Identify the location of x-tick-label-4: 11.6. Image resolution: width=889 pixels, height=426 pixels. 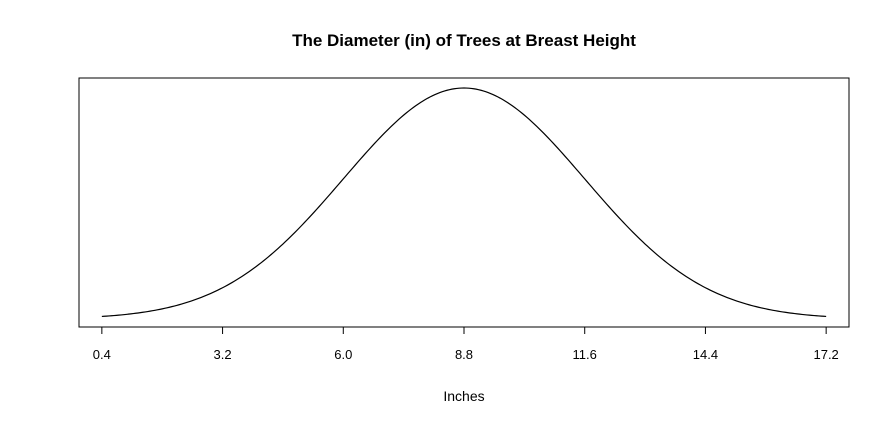
(585, 354).